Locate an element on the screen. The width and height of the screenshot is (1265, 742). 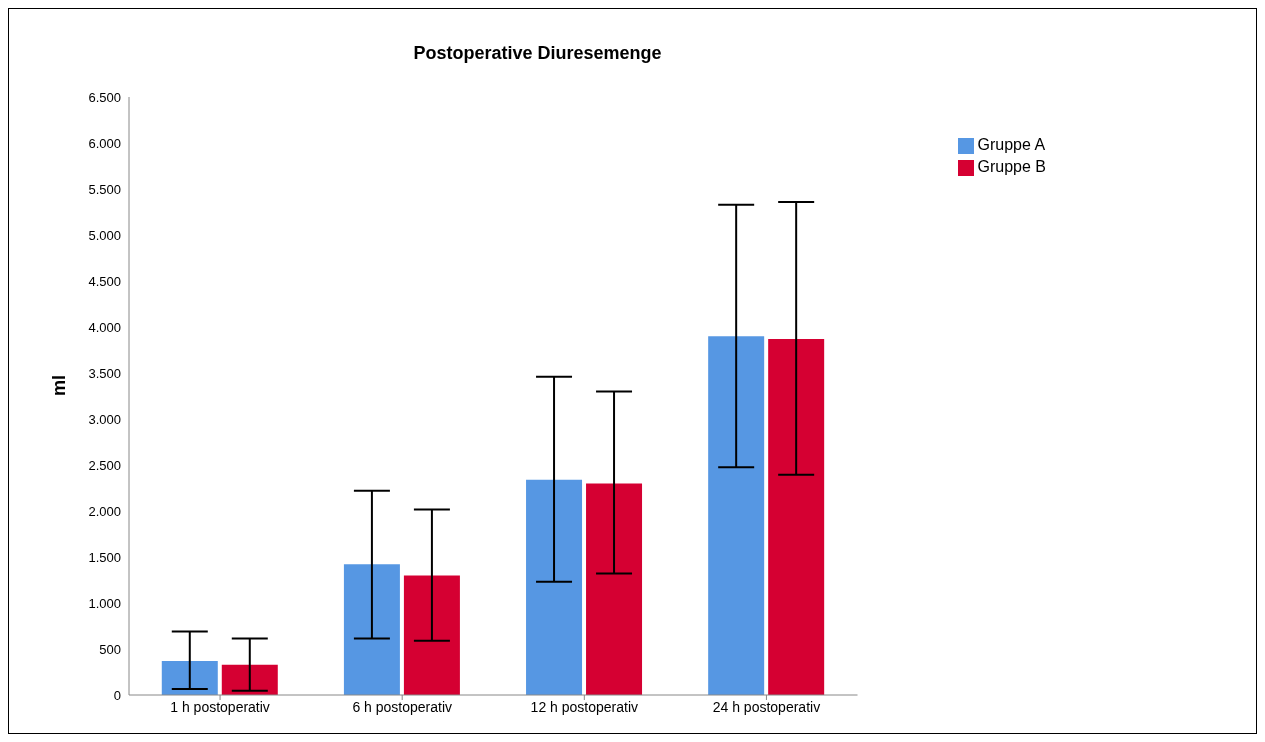
chart-title: Postoperative Diuresemenge is located at coordinates (537, 53).